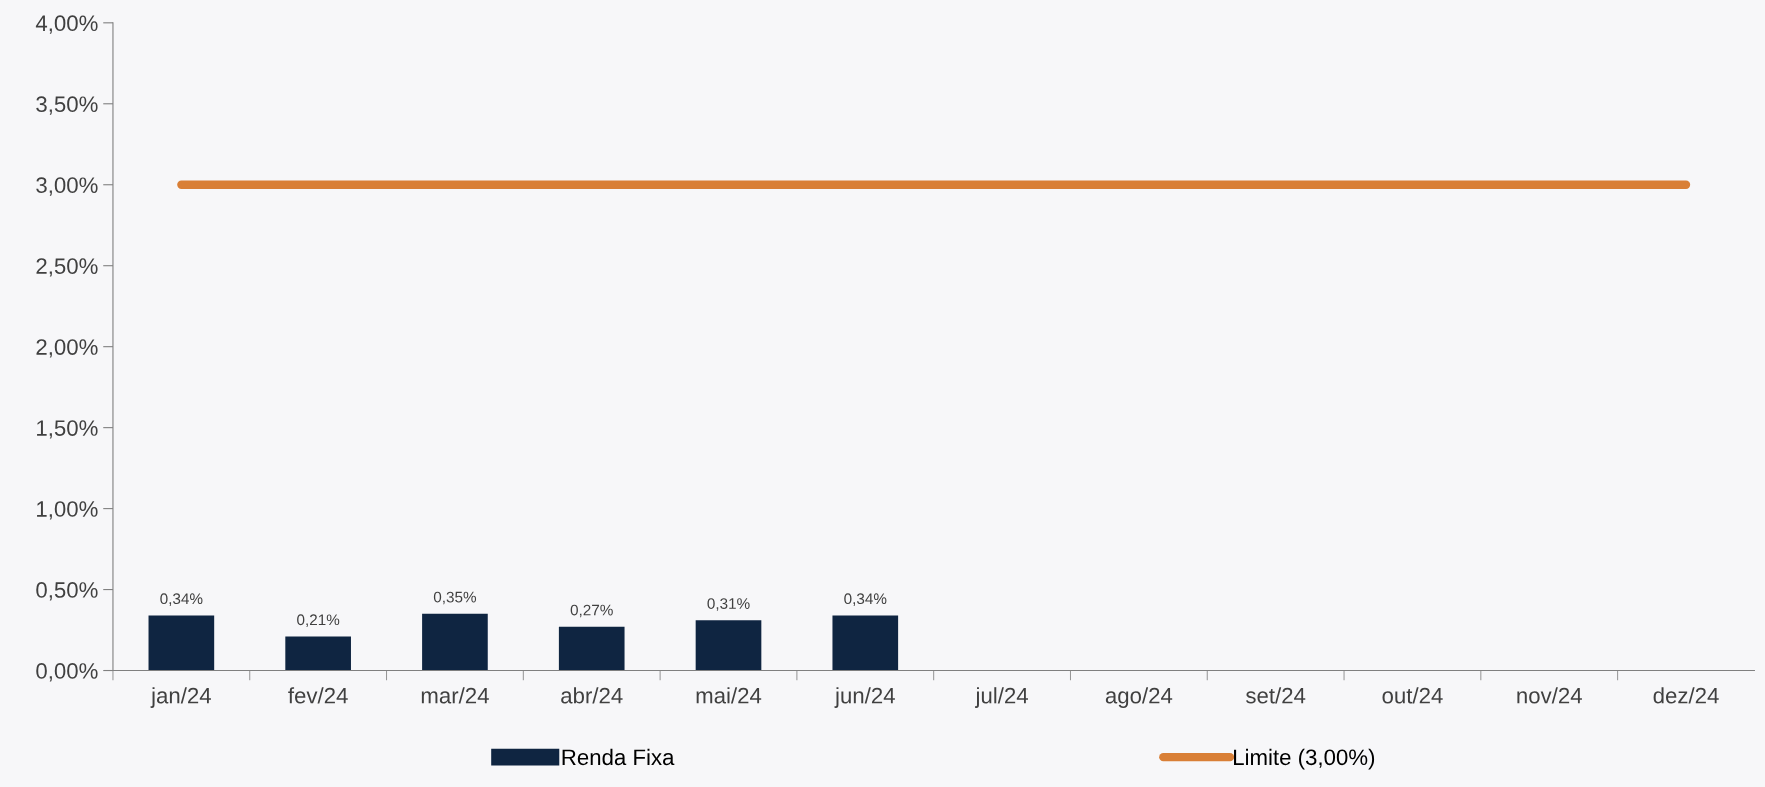 The height and width of the screenshot is (787, 1765). Describe the element at coordinates (618, 757) in the screenshot. I see `legend-label: Renda Fixa` at that location.